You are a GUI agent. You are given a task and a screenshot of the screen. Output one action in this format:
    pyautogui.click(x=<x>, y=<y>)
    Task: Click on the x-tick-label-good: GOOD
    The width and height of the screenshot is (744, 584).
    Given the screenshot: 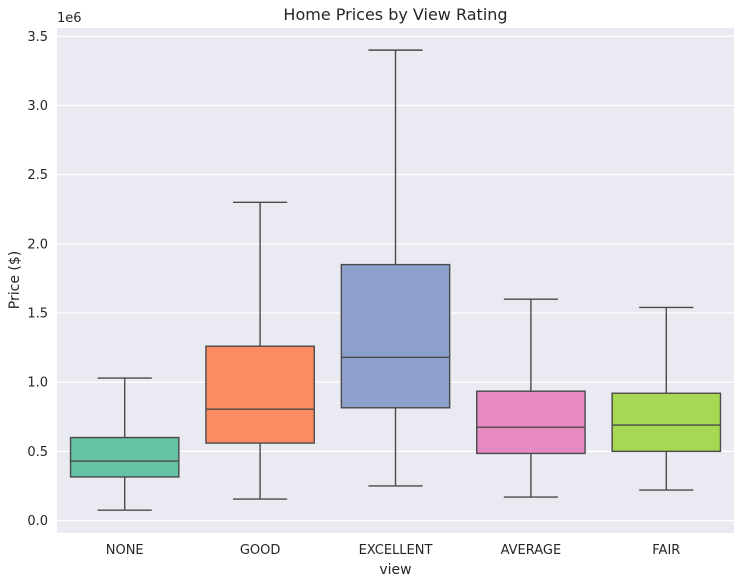 What is the action you would take?
    pyautogui.click(x=260, y=550)
    